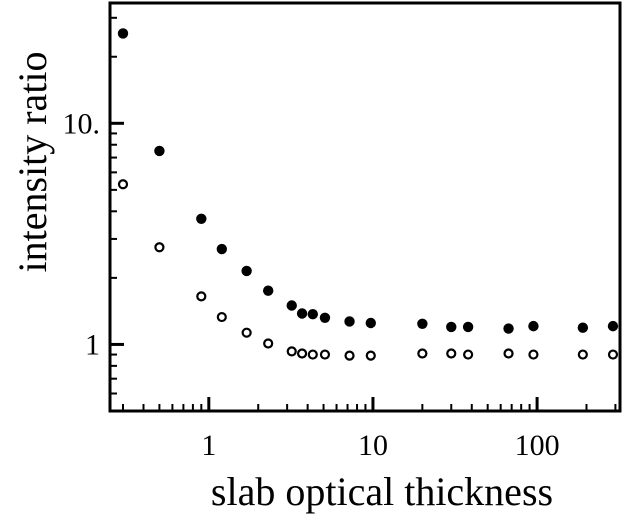  I want to click on y-axis-label: intensity ratio, so click(32, 161).